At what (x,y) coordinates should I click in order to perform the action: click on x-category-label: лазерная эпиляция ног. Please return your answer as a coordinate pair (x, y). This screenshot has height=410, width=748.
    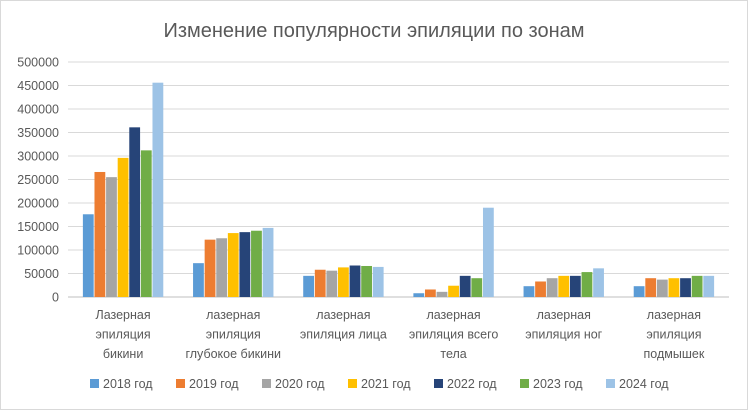
    Looking at the image, I should click on (563, 325).